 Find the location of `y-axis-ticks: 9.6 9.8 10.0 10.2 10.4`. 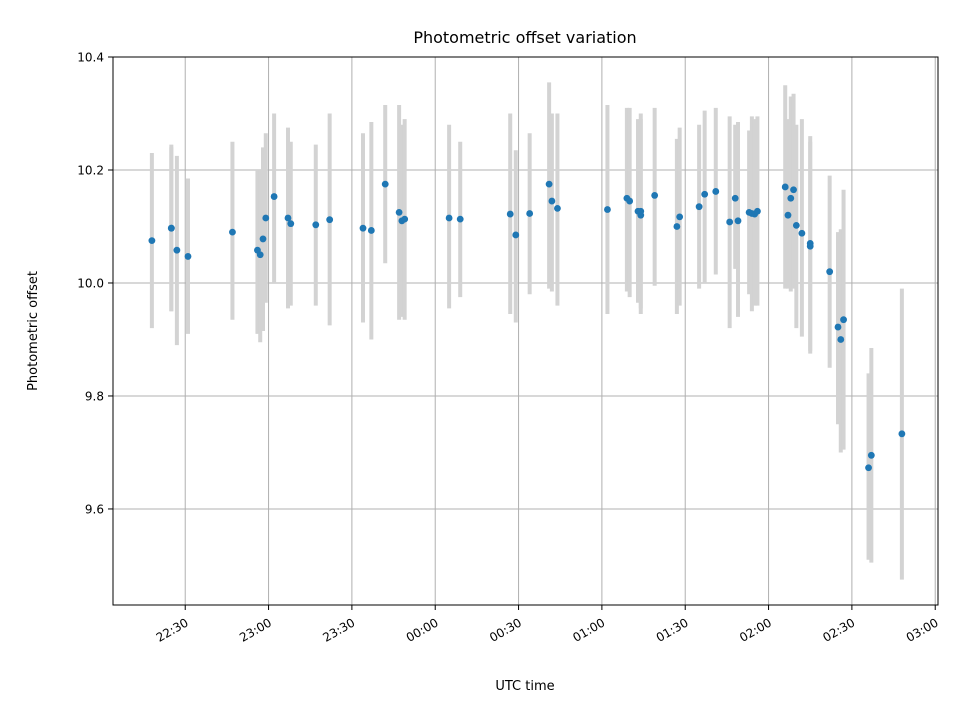

y-axis-ticks: 9.6 9.8 10.0 10.2 10.4 is located at coordinates (95, 283).